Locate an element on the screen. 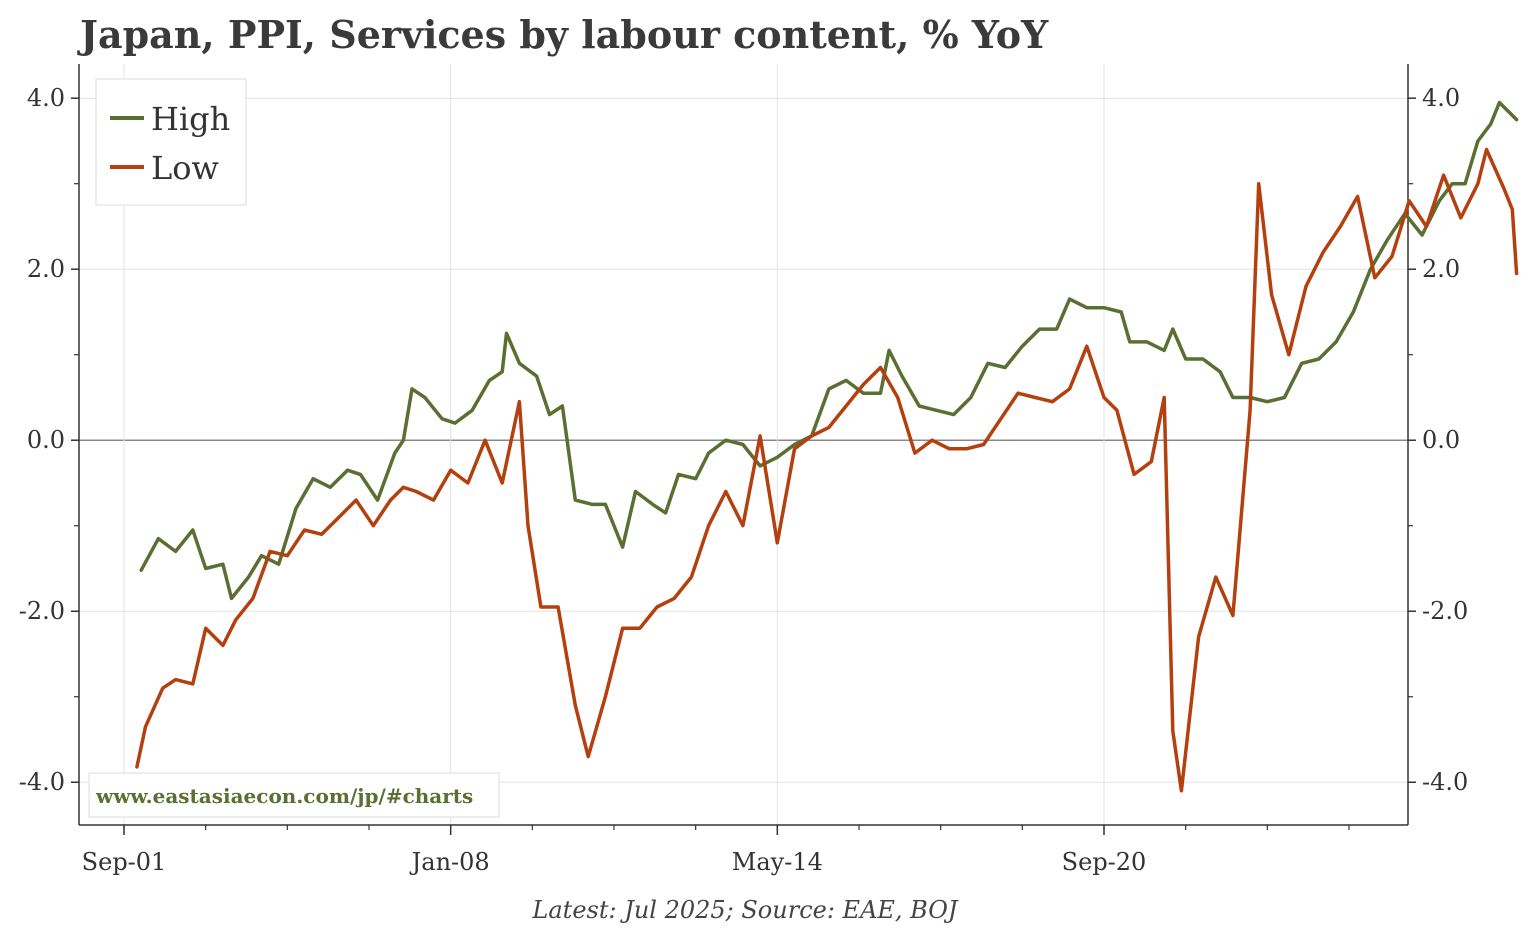  x-tick-label: May-14 is located at coordinates (777, 862).